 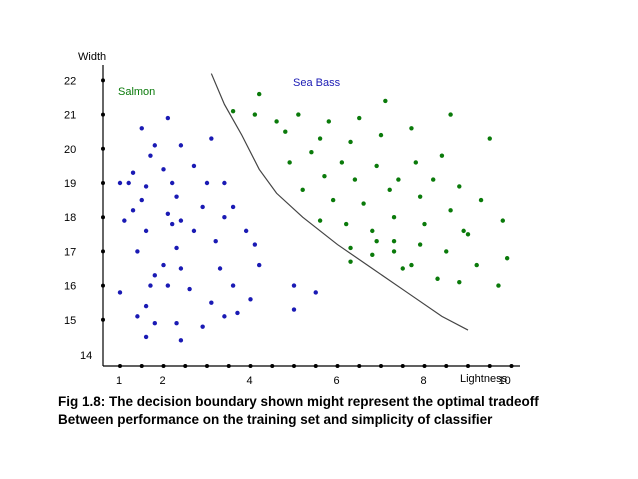 What do you see at coordinates (505, 381) in the screenshot?
I see `x-tick-label: 10` at bounding box center [505, 381].